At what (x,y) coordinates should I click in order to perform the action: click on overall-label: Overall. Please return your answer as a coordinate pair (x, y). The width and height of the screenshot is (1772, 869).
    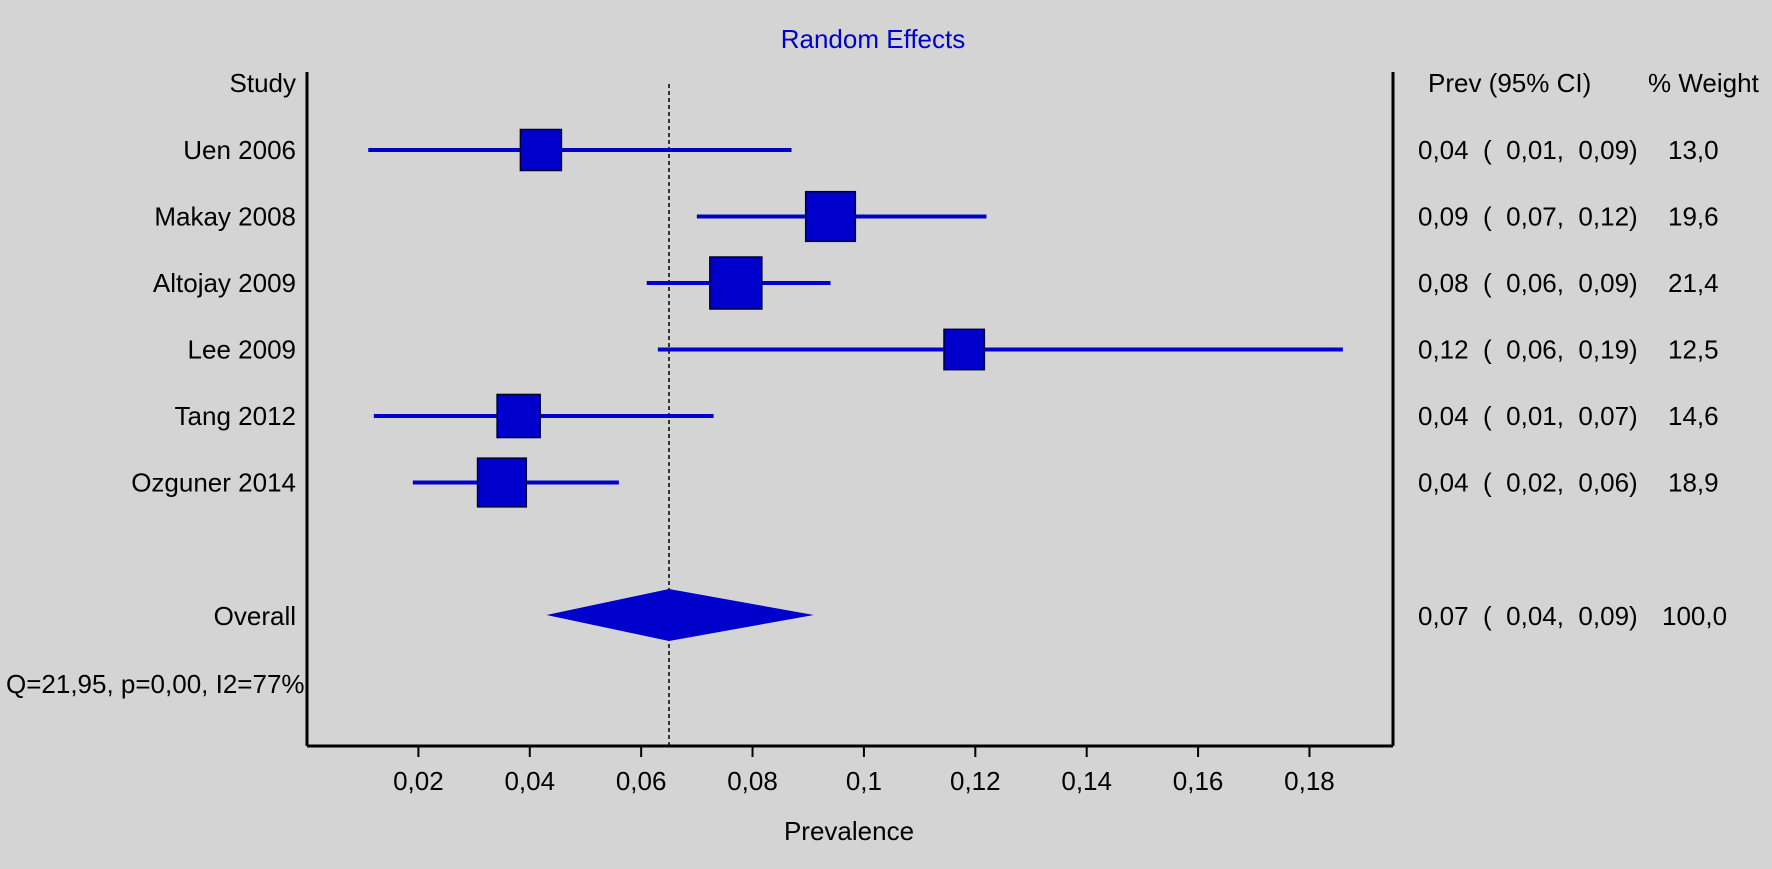
    Looking at the image, I should click on (255, 616).